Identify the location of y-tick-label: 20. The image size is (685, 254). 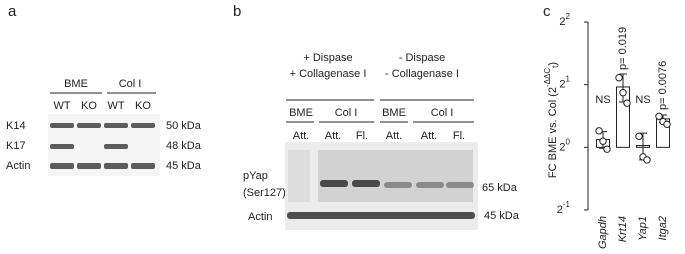
(564, 145).